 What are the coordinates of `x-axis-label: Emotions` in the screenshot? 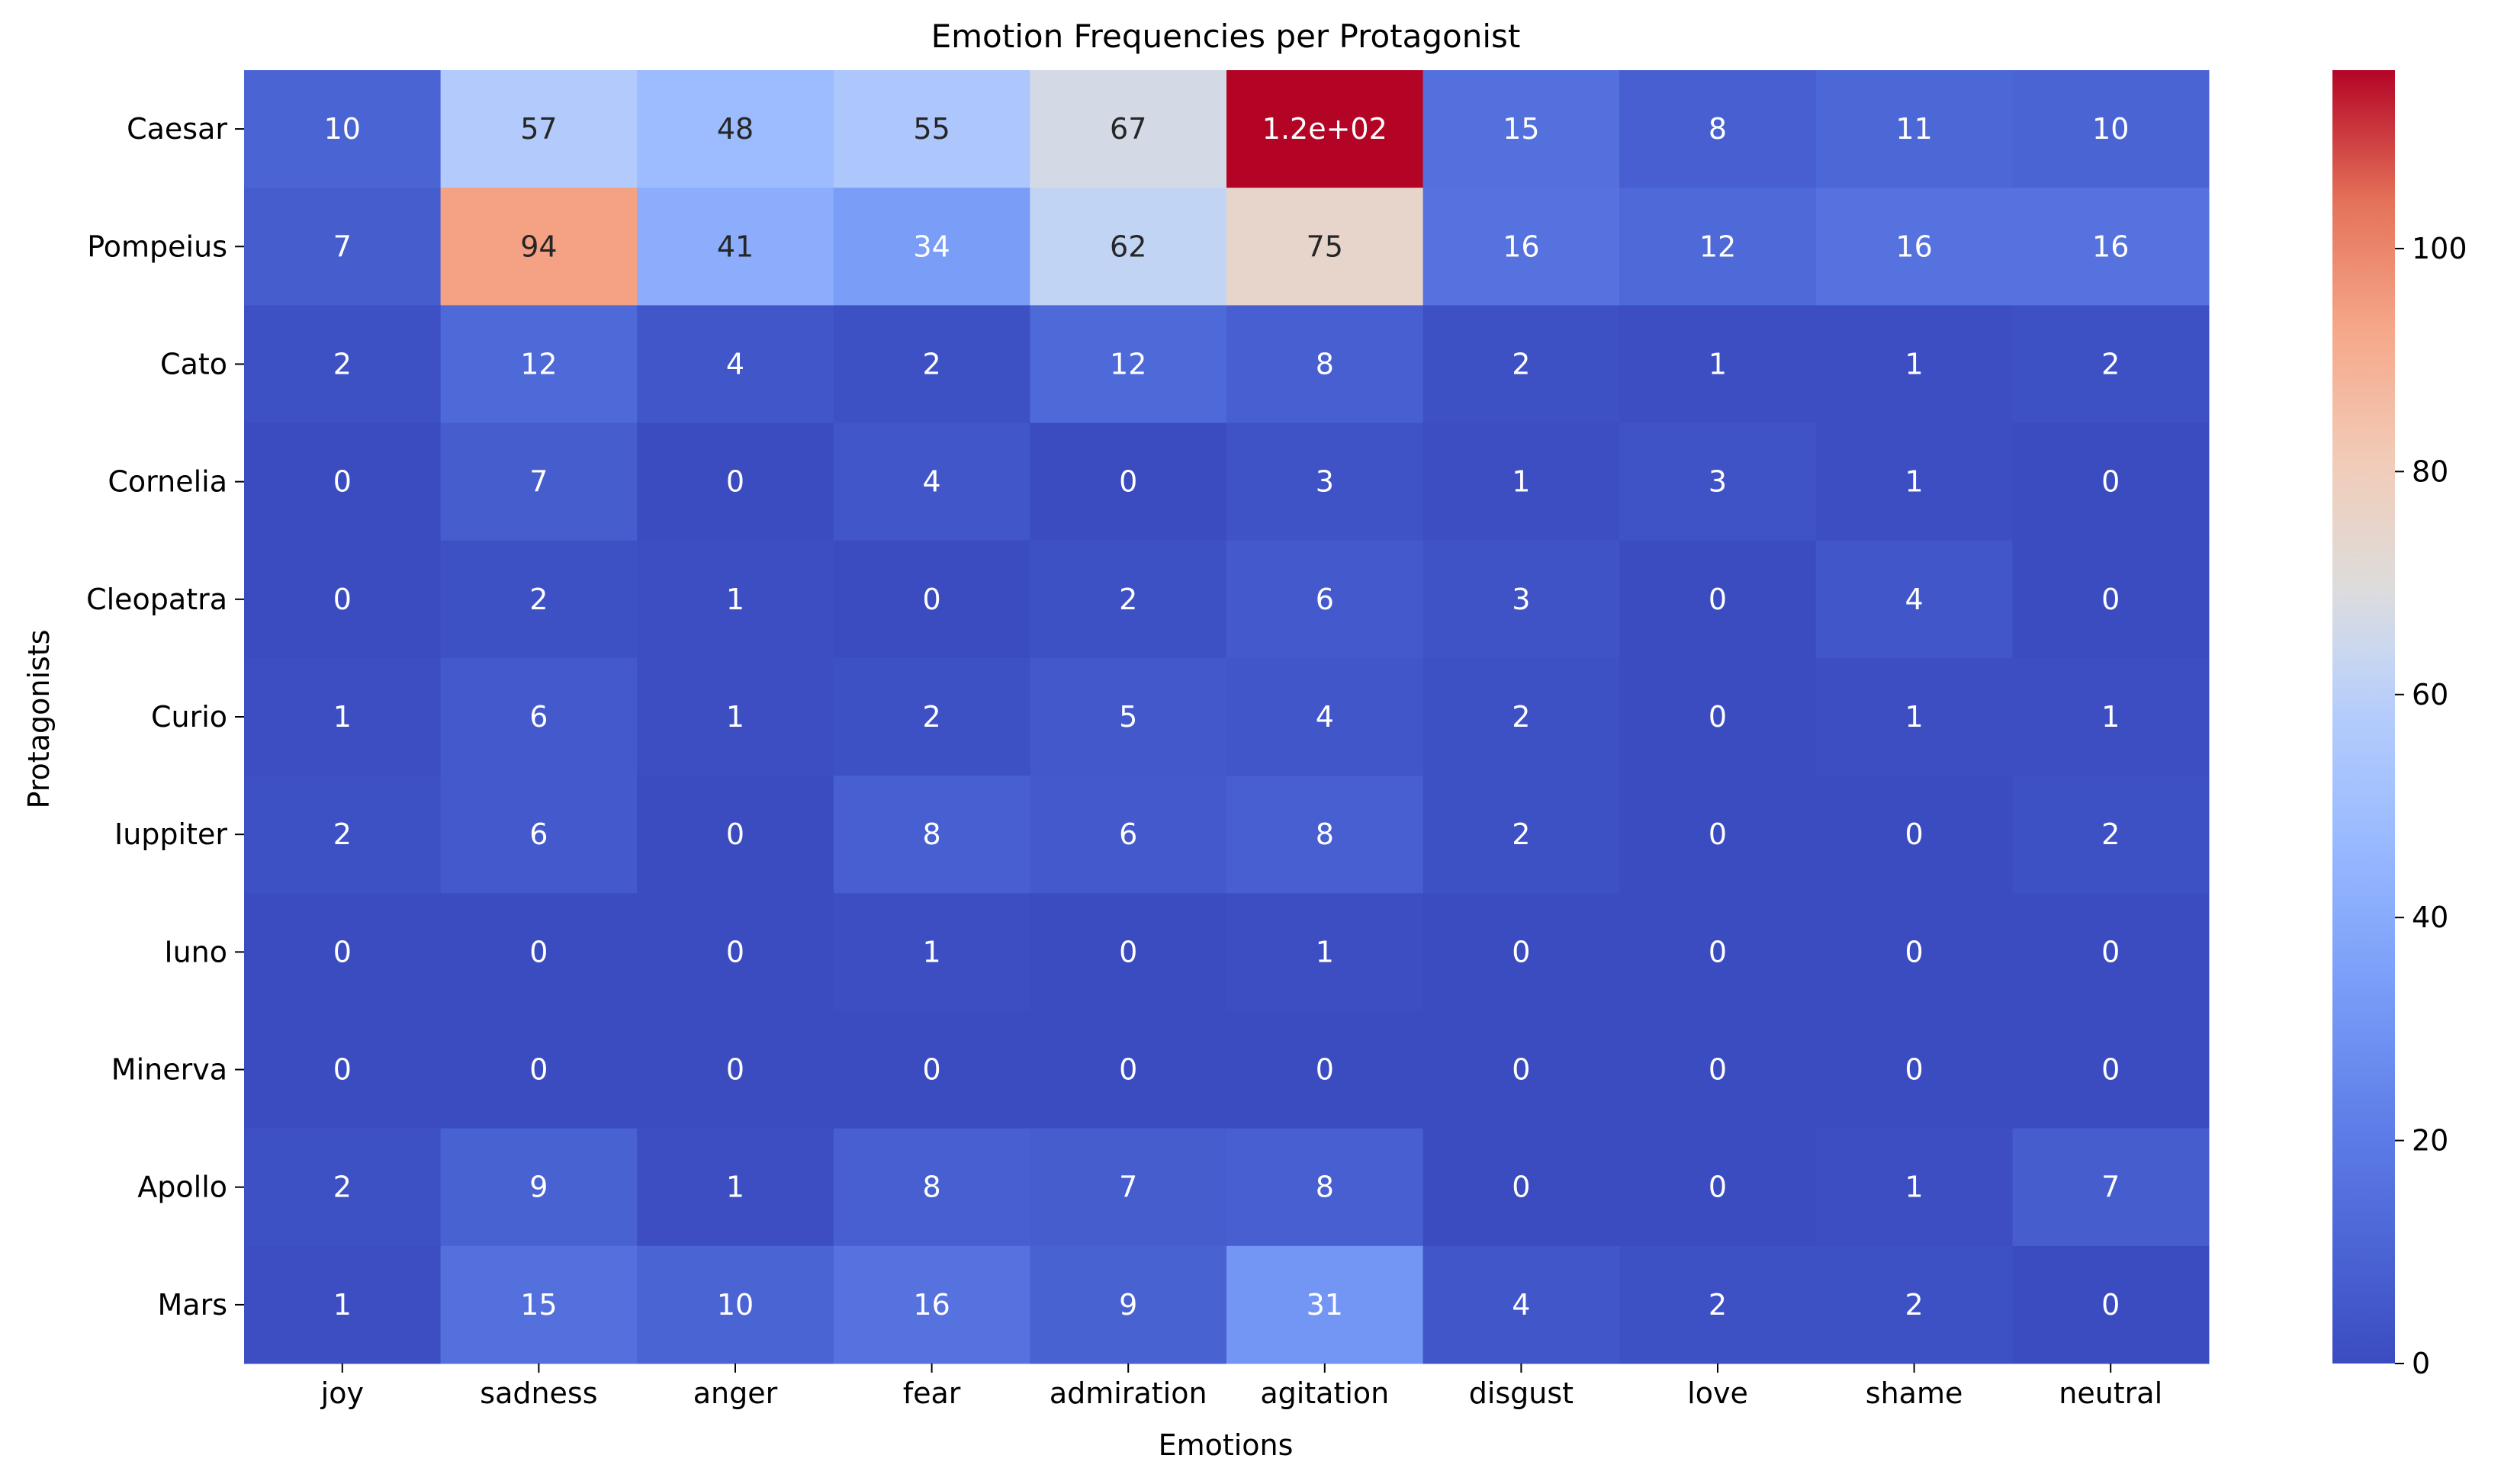 It's located at (1226, 1445).